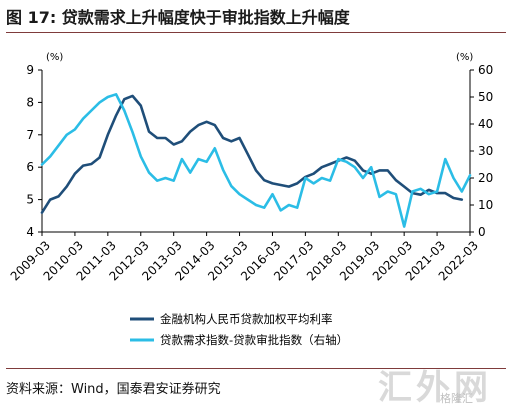 The height and width of the screenshot is (412, 512). I want to click on y-tick-label-left: 7, so click(30, 135).